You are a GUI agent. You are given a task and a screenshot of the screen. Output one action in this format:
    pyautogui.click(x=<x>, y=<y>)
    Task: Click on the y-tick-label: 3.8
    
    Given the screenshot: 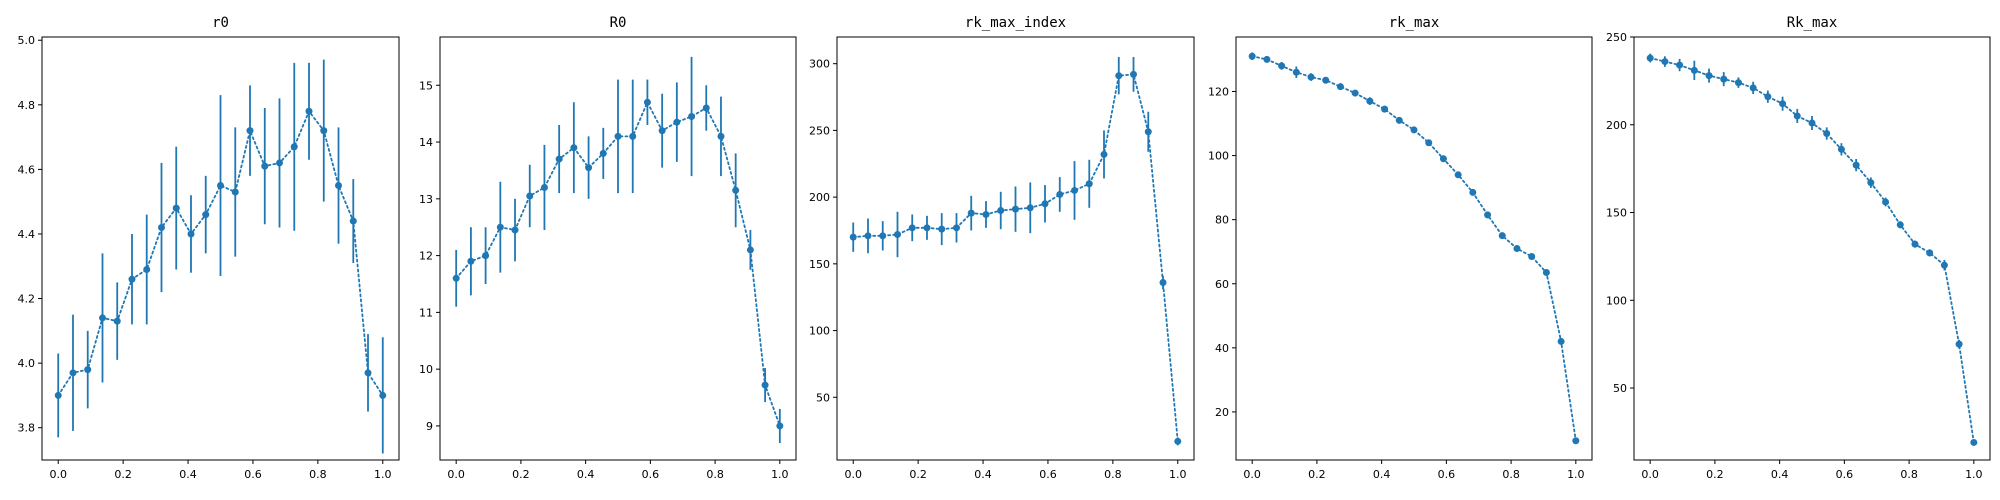 What is the action you would take?
    pyautogui.click(x=27, y=428)
    